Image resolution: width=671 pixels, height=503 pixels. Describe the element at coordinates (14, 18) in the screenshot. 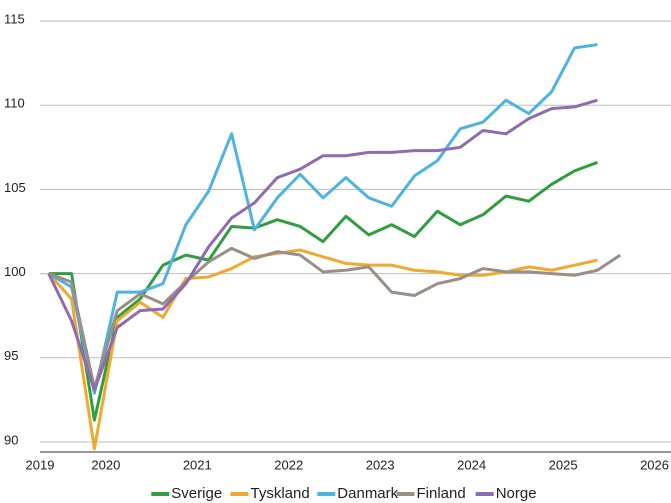

I see `y-tick-label: 115` at that location.